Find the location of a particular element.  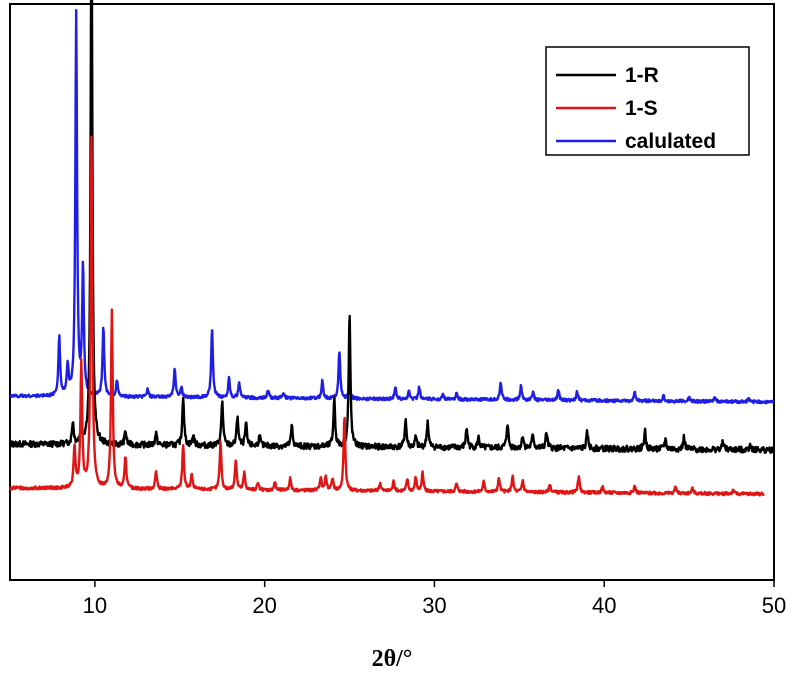

legend: 1-R 1-S calulated is located at coordinates (647, 101).